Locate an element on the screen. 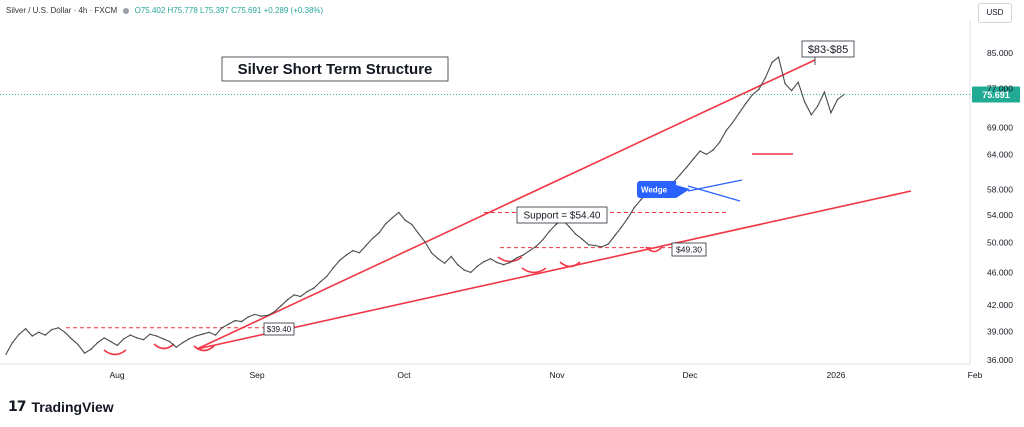  chart-title: Silver Short Term Structure is located at coordinates (335, 69).